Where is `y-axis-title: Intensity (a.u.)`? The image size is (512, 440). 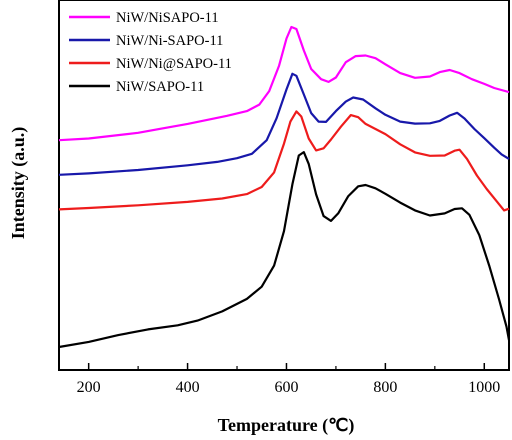 y-axis-title: Intensity (a.u.) is located at coordinates (18, 183).